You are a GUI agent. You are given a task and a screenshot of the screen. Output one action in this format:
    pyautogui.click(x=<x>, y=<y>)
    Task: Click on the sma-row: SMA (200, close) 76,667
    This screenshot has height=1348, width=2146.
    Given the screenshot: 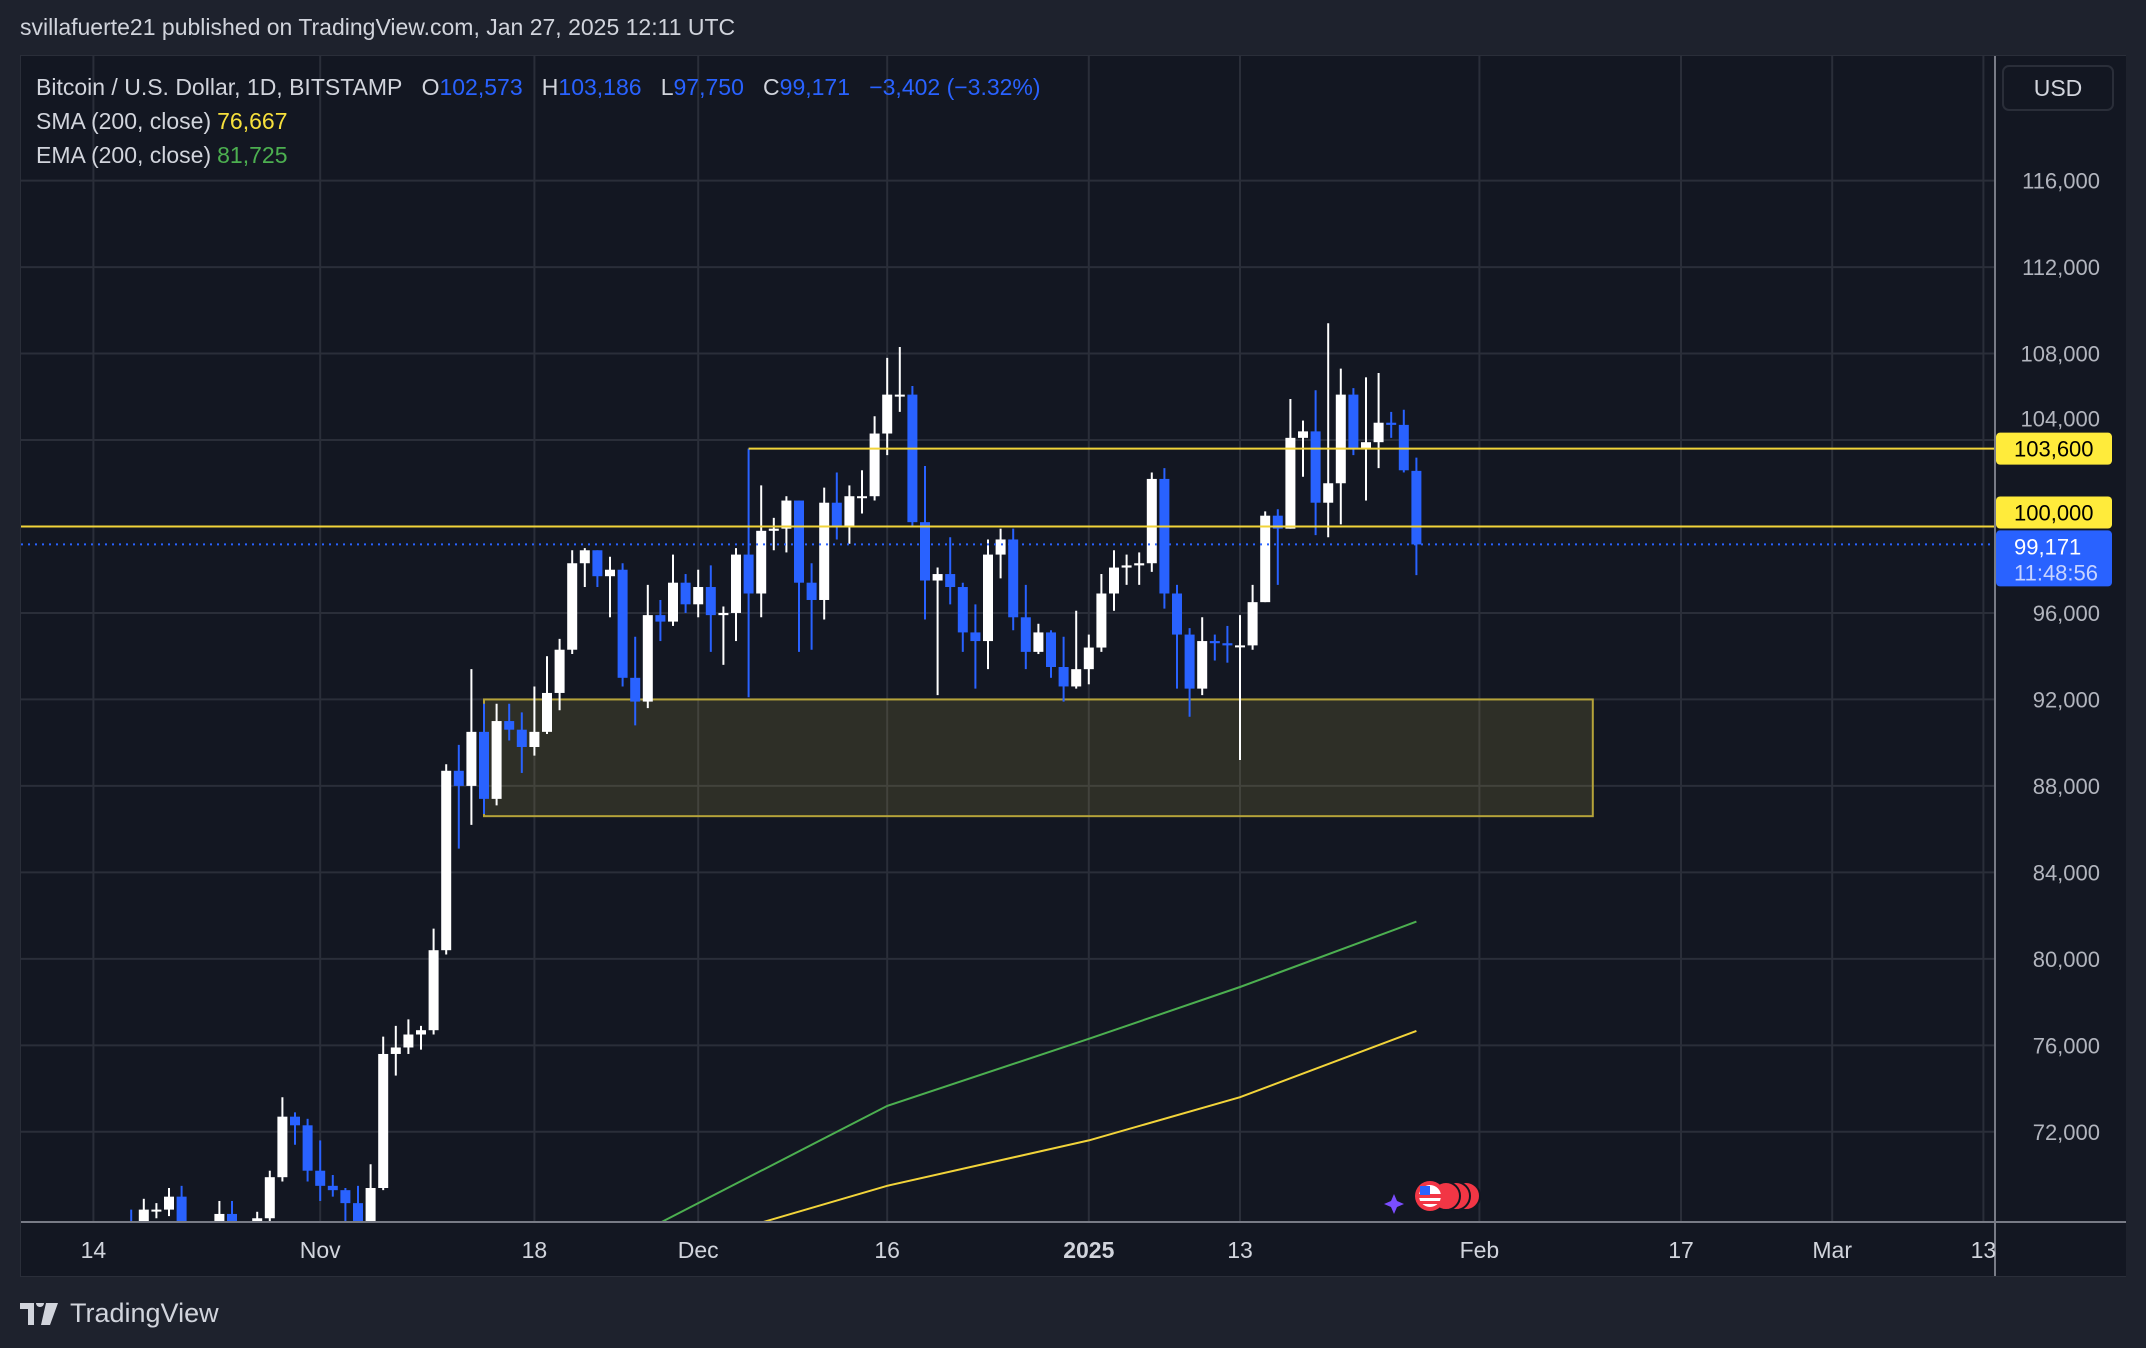 What is the action you would take?
    pyautogui.click(x=538, y=121)
    